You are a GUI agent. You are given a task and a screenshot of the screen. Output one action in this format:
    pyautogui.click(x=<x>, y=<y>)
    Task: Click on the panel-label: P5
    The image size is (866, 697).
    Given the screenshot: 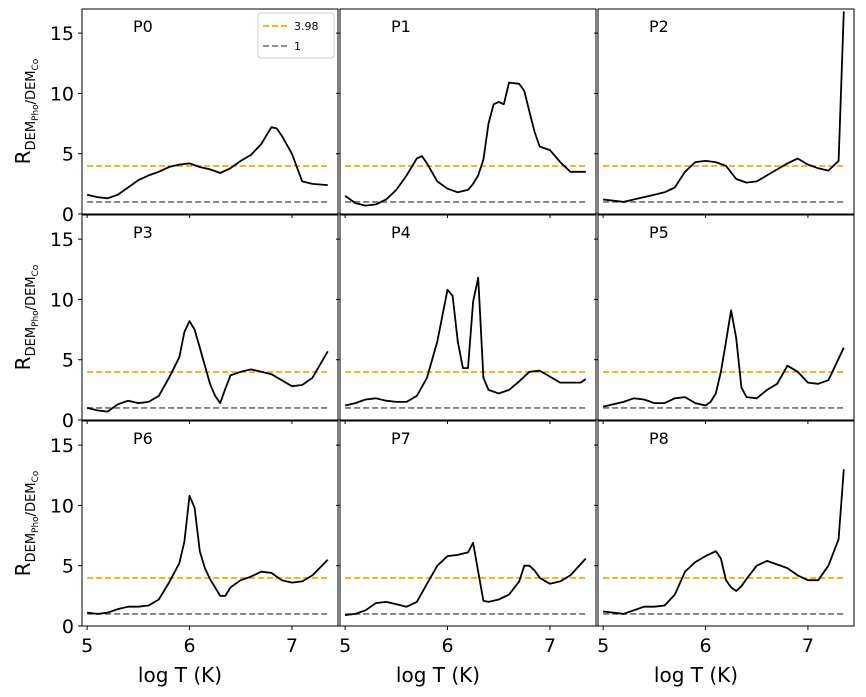 What is the action you would take?
    pyautogui.click(x=659, y=232)
    